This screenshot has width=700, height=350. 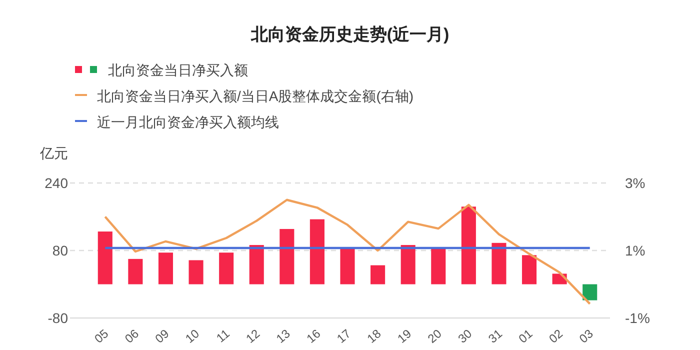 What do you see at coordinates (635, 250) in the screenshot?
I see `y2-tick-label: 1%` at bounding box center [635, 250].